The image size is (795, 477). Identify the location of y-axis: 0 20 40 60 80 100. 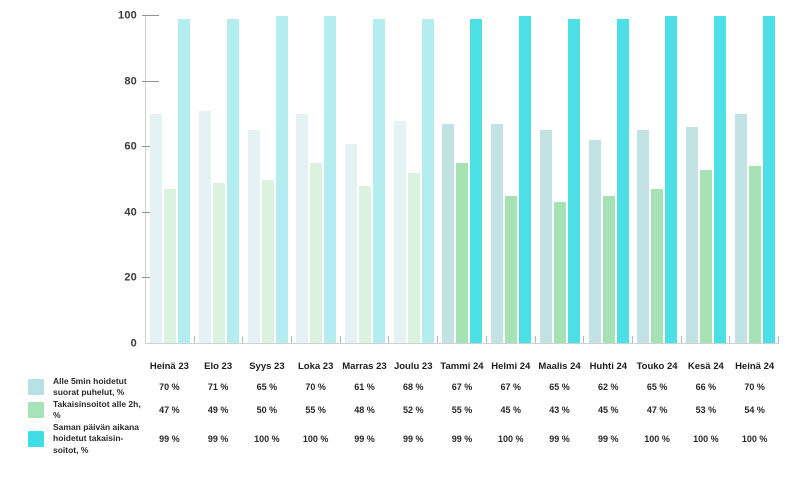
(116, 179).